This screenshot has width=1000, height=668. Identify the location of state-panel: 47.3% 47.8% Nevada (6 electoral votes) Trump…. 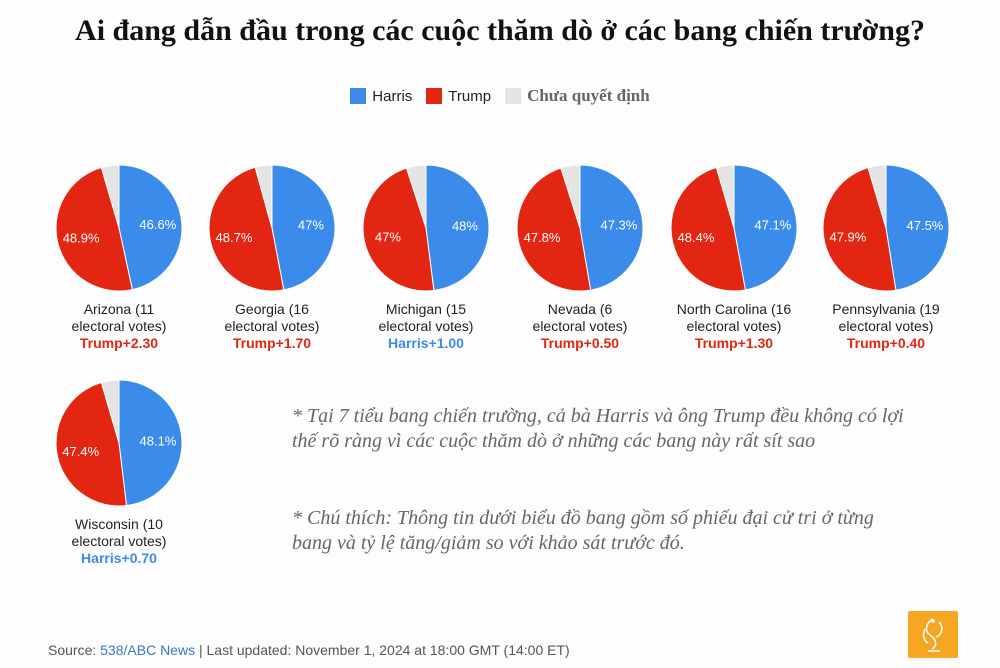
(580, 257).